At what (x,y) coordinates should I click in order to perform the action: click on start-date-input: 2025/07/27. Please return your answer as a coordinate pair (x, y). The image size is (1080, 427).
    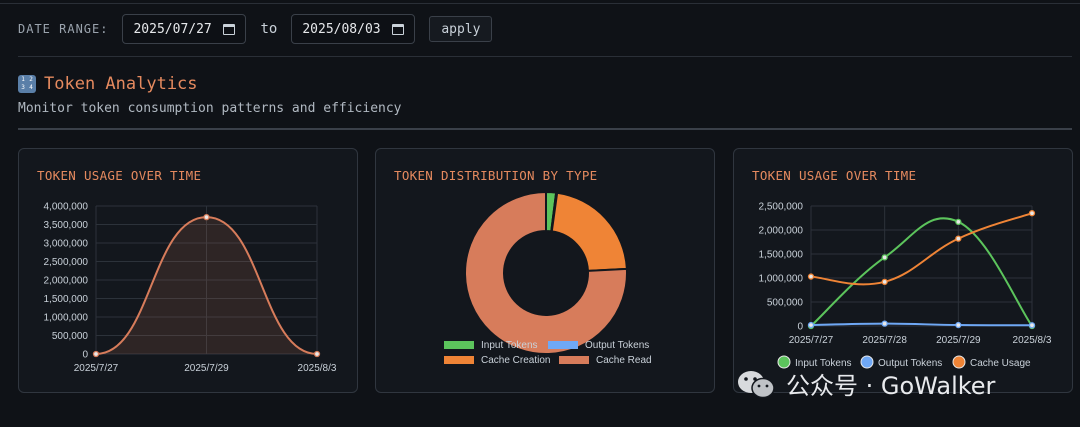
    Looking at the image, I should click on (184, 29).